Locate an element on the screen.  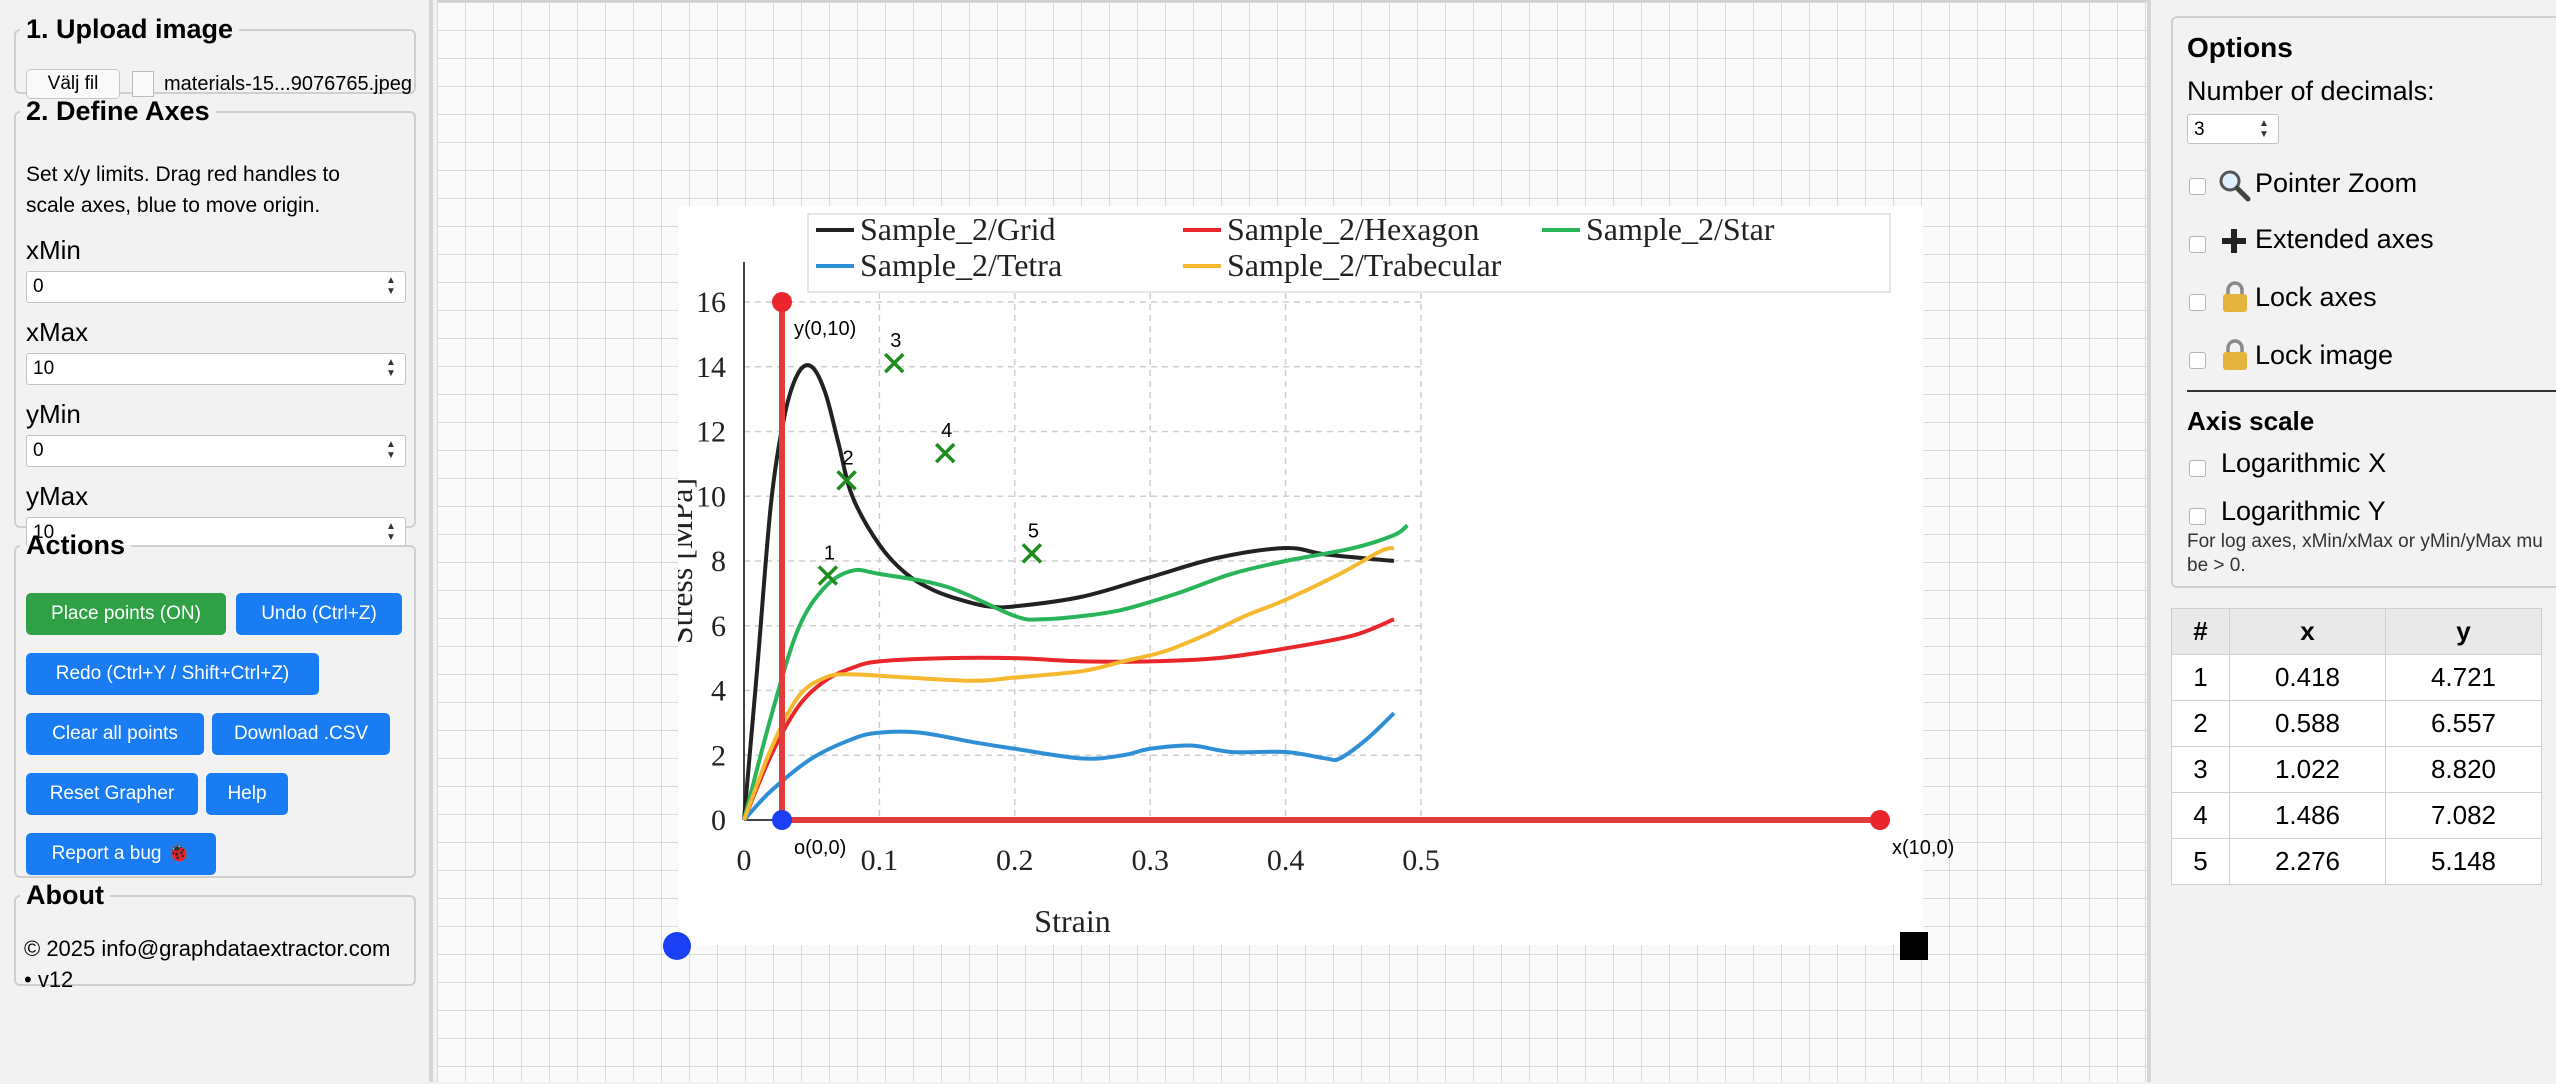
lock-axes-checkbox is located at coordinates (2197, 302).